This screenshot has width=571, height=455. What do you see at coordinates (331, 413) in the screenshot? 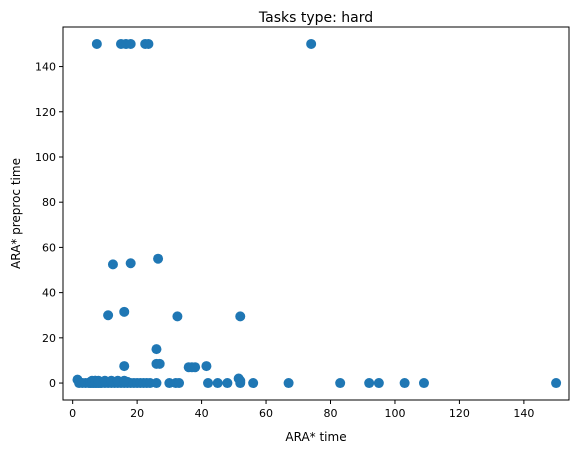
I see `x-tick-label: 80` at bounding box center [331, 413].